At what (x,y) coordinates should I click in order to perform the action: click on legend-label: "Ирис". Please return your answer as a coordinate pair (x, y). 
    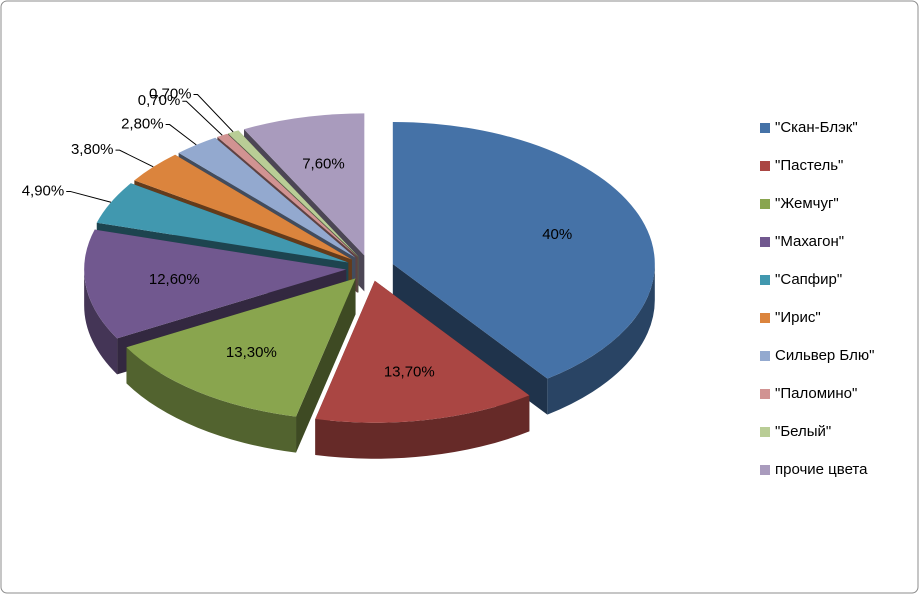
    Looking at the image, I should click on (798, 317).